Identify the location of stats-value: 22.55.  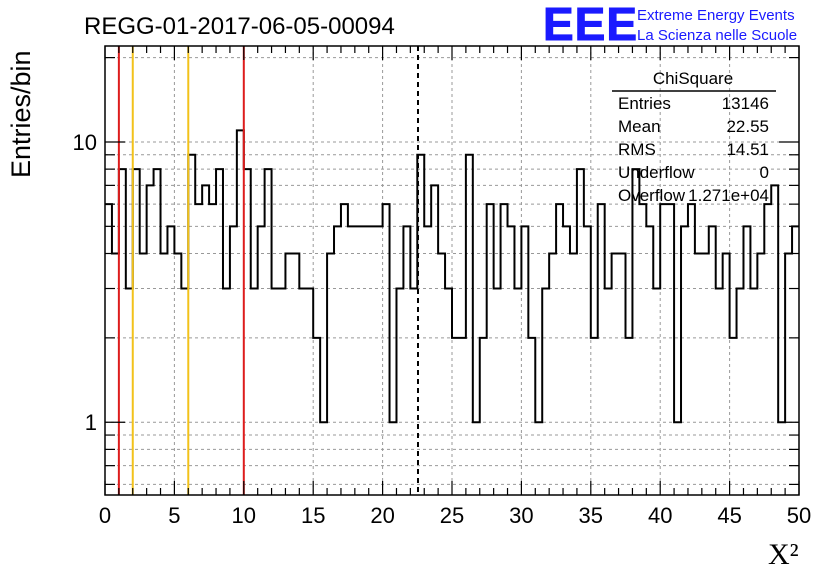
(747, 126).